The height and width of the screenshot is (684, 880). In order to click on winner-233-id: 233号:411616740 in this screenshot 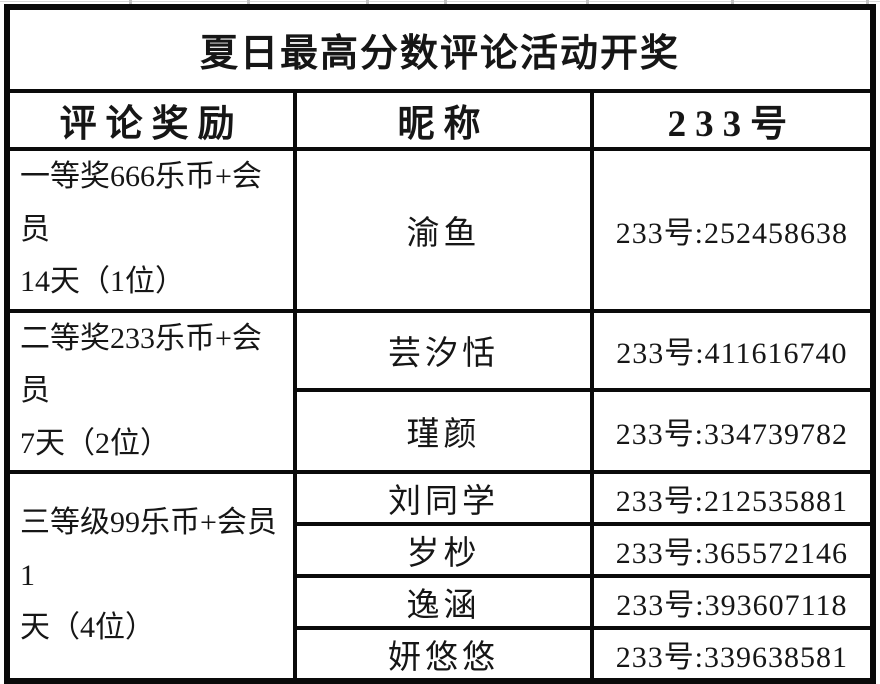, I will do `click(732, 350)`.